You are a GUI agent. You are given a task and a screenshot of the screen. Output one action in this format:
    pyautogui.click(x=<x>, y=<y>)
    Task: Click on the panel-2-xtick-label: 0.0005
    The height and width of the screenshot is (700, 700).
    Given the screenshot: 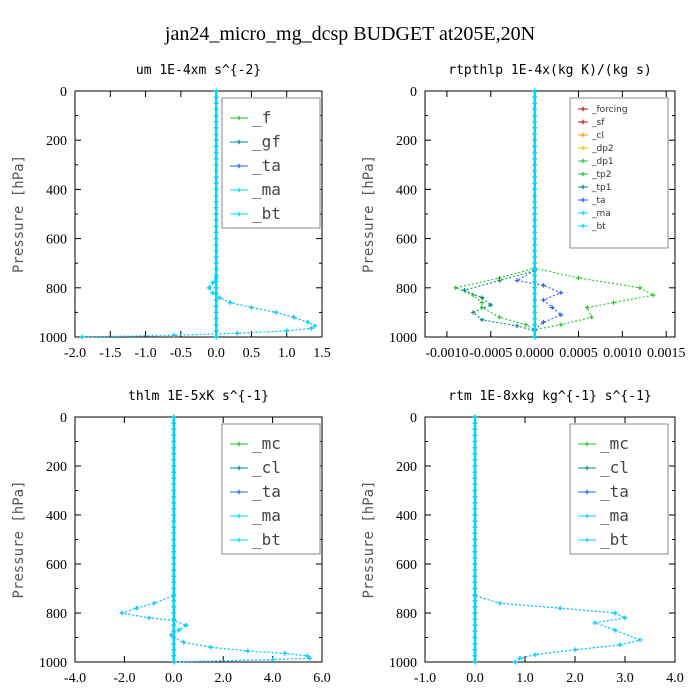 What is the action you would take?
    pyautogui.click(x=578, y=353)
    